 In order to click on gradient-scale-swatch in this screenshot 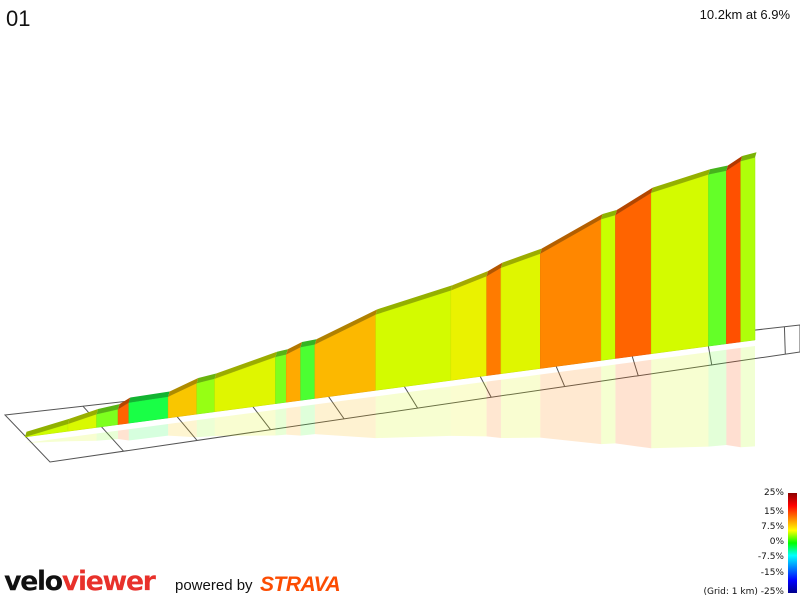, I will do `click(792, 543)`.